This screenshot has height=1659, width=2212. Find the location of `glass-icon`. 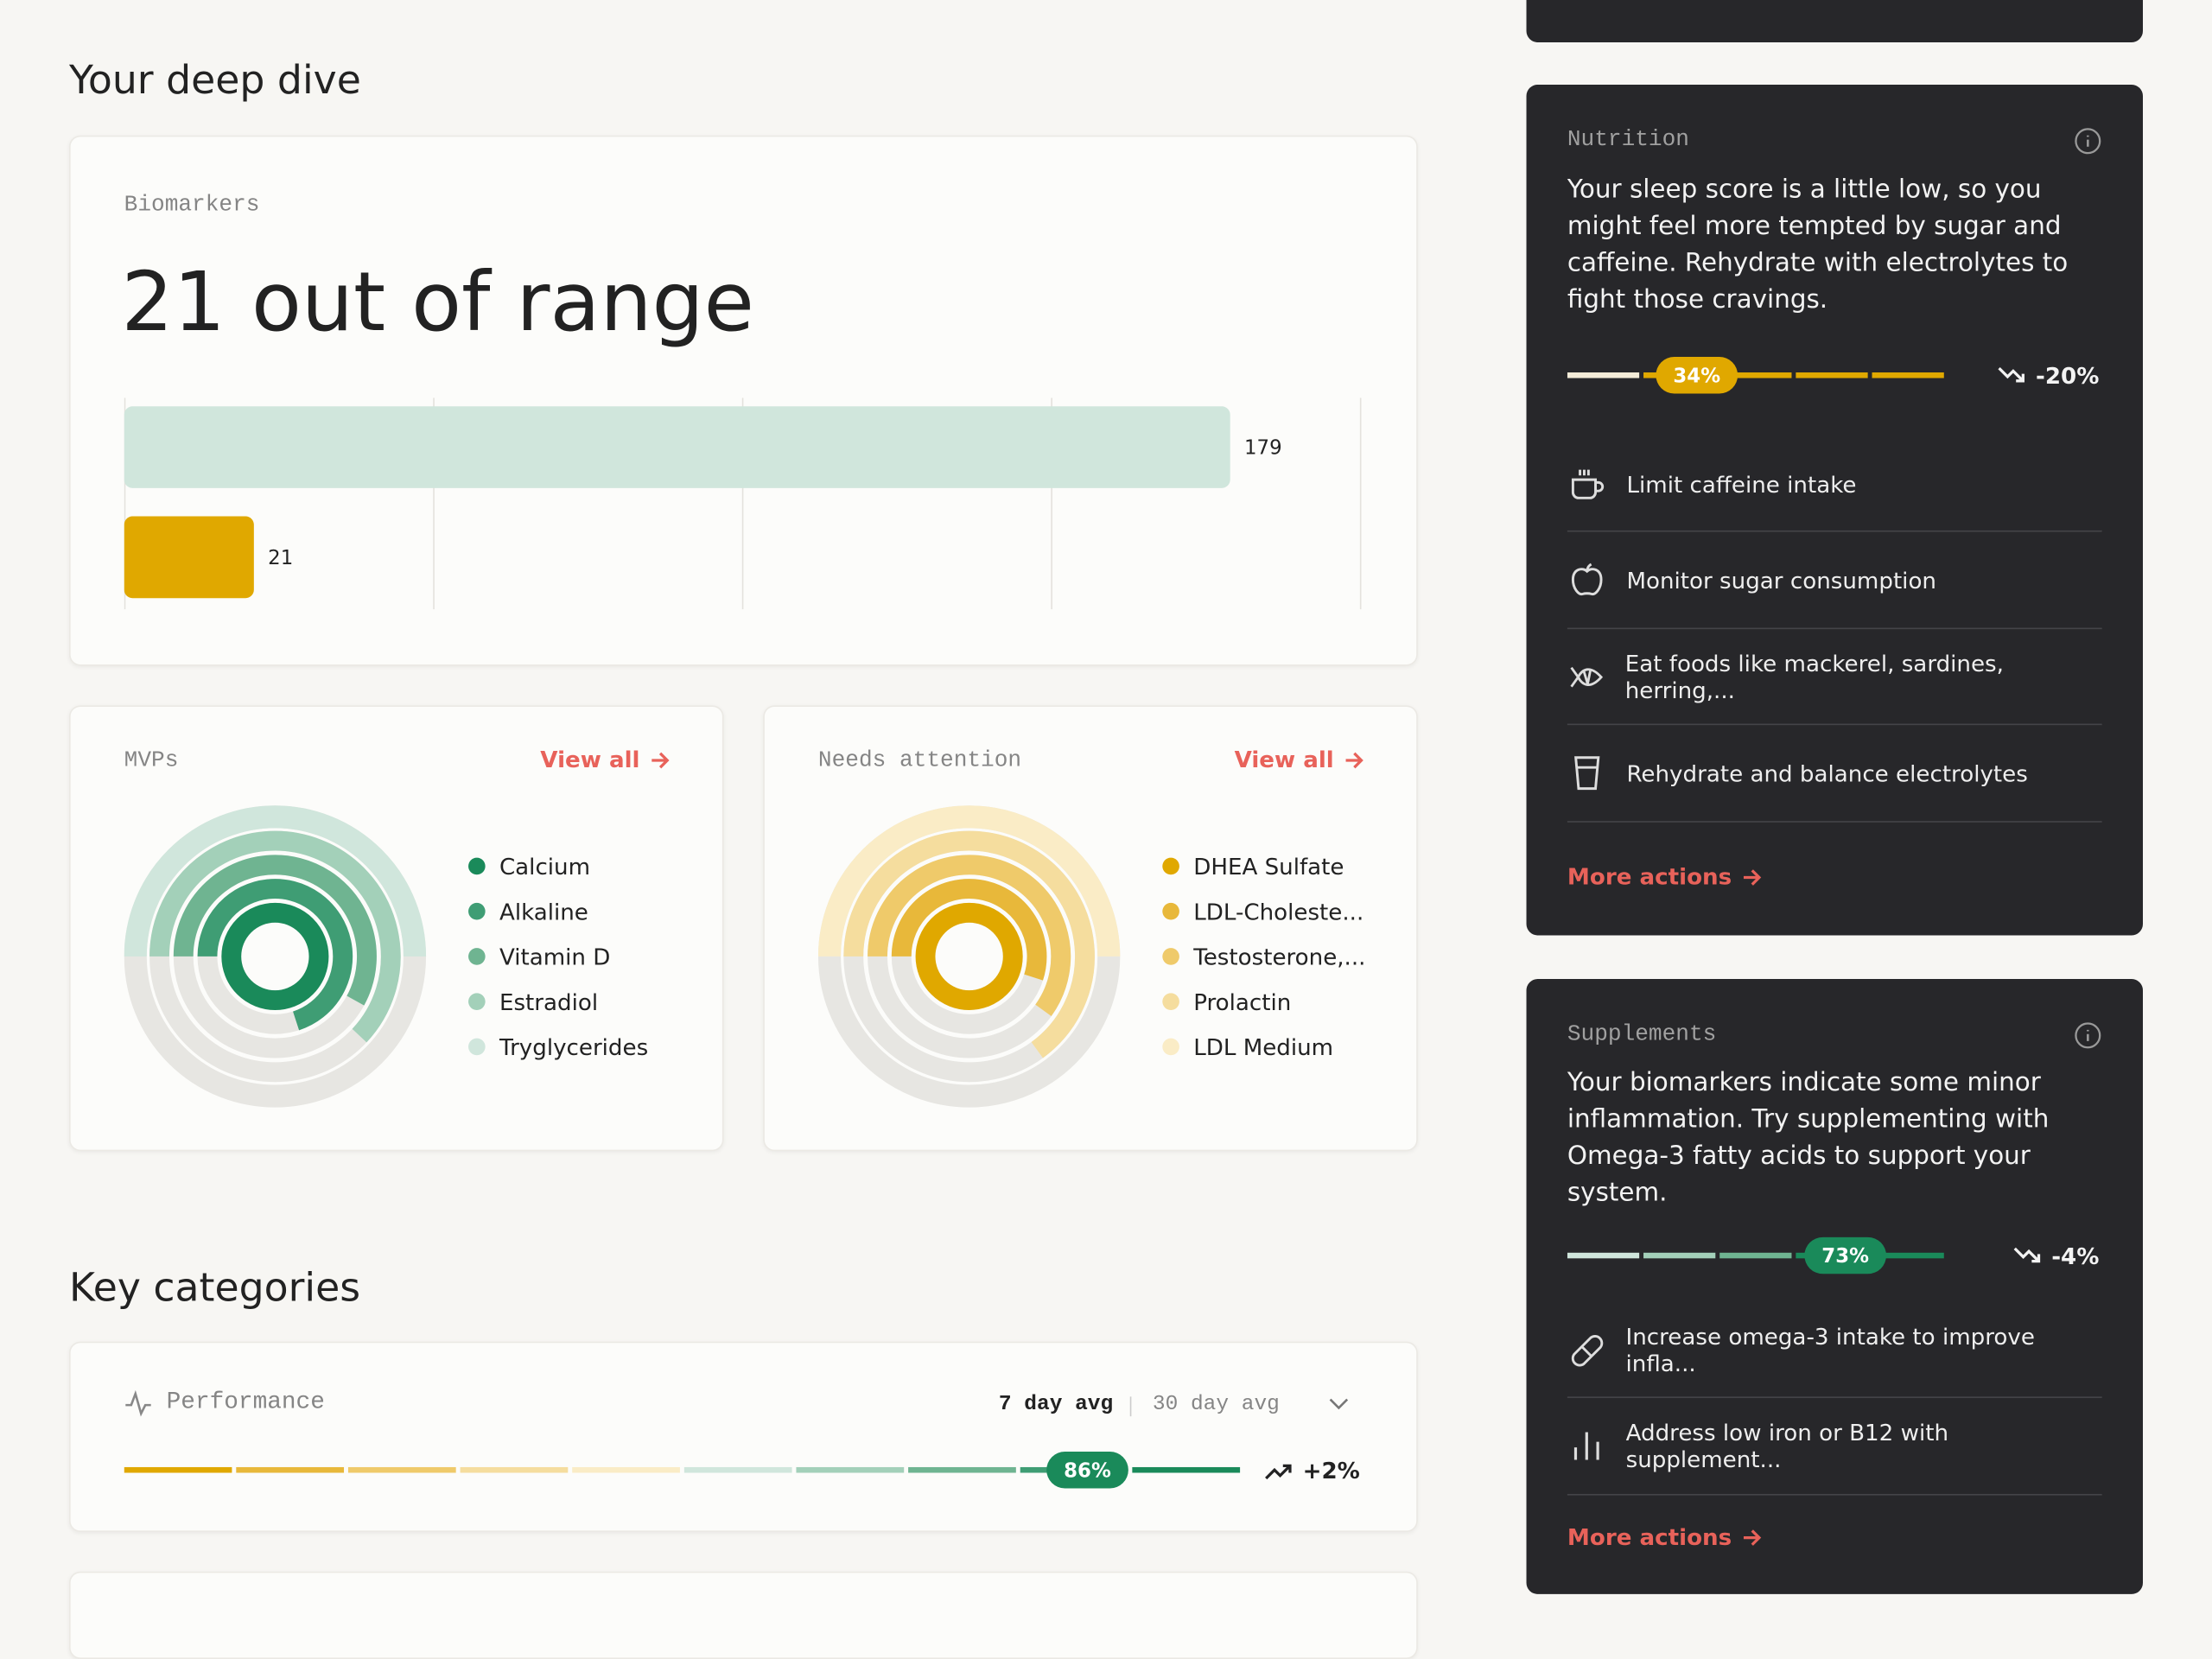

glass-icon is located at coordinates (1587, 773).